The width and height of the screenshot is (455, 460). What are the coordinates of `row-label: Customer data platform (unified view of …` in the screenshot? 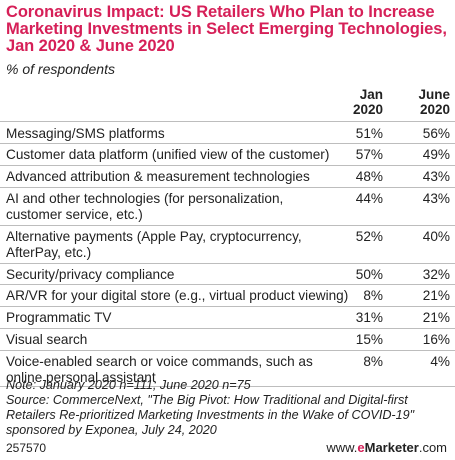 It's located at (168, 154).